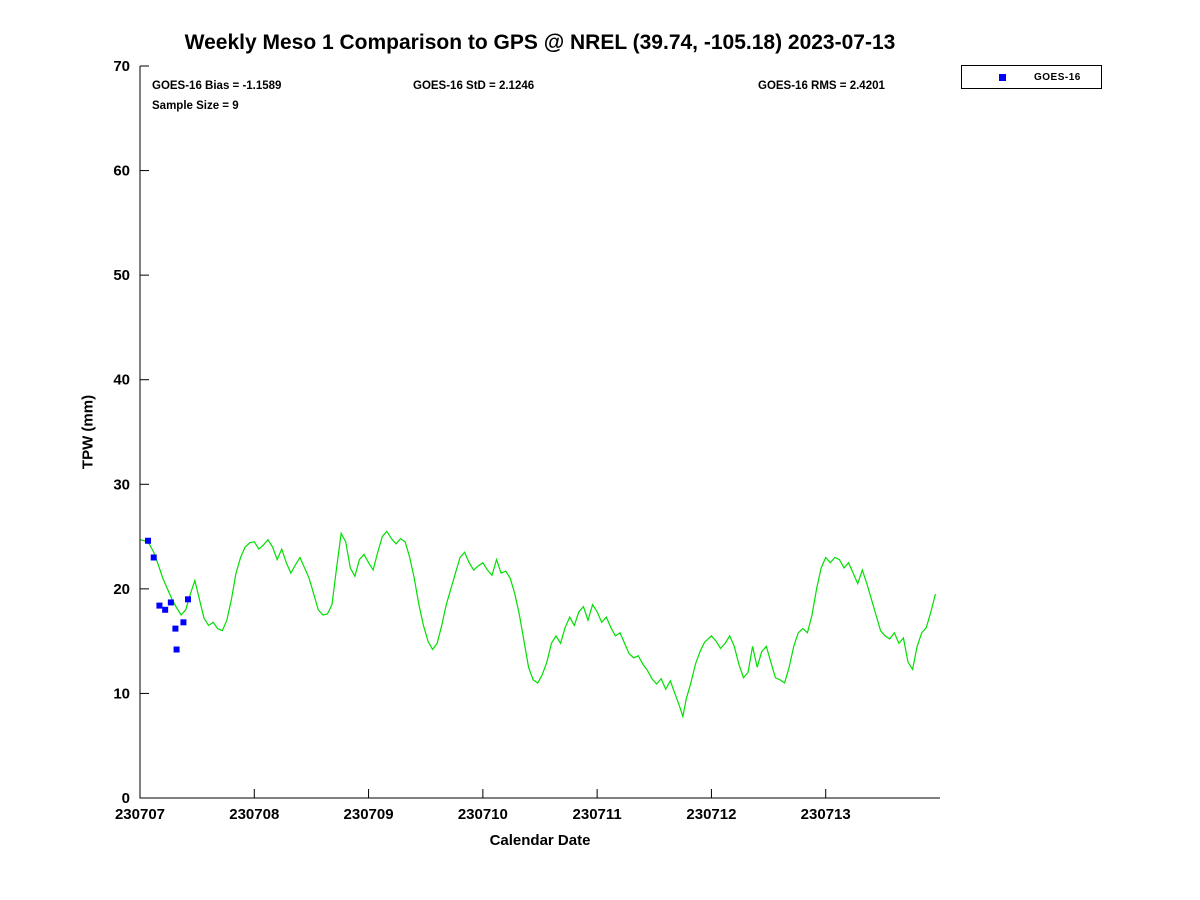  I want to click on x-axis-label: Calendar Date, so click(540, 840).